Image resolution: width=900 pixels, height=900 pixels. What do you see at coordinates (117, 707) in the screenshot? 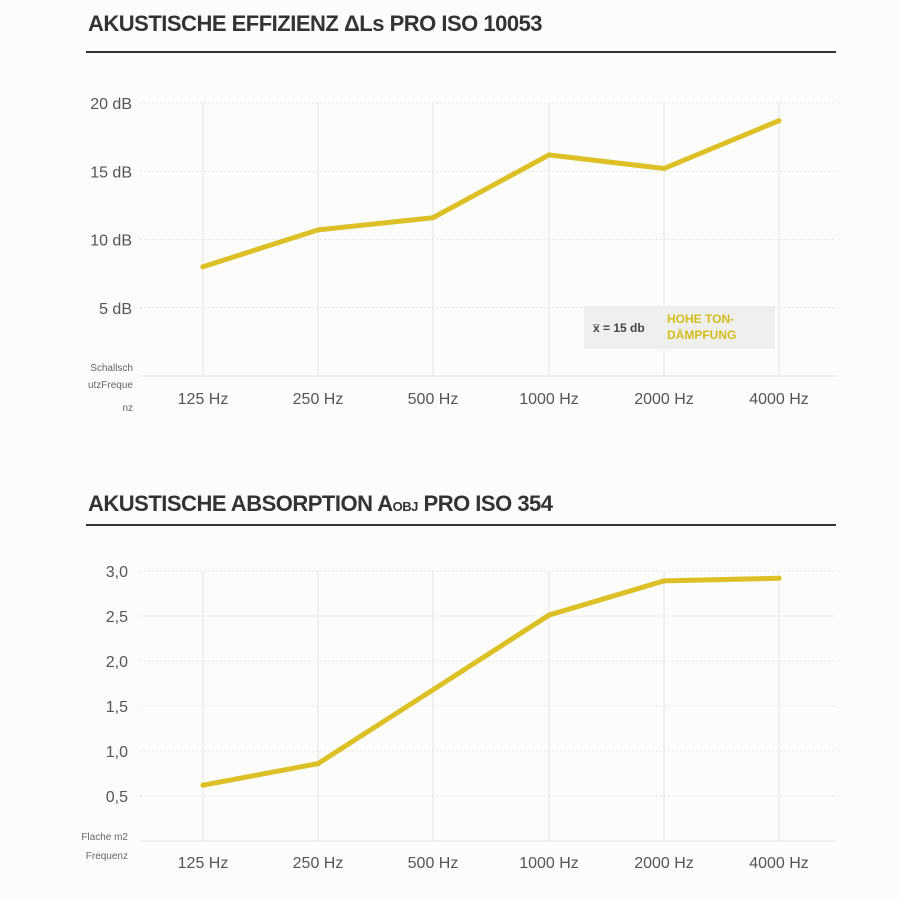
I see `y-tick-label: 1,5` at bounding box center [117, 707].